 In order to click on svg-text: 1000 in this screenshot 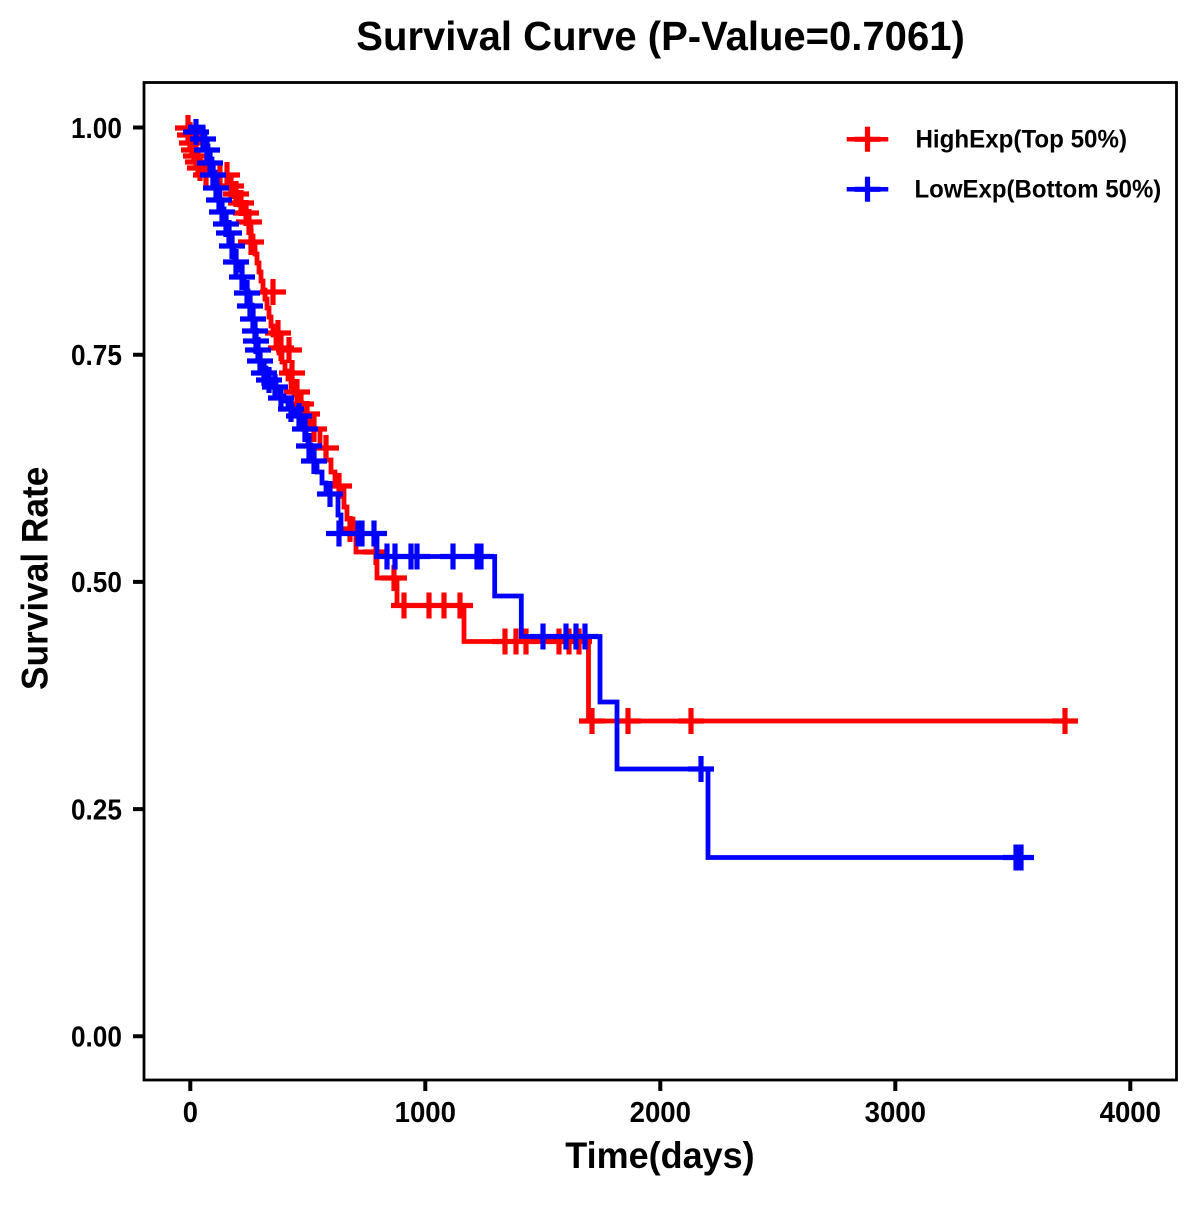, I will do `click(425, 1113)`.